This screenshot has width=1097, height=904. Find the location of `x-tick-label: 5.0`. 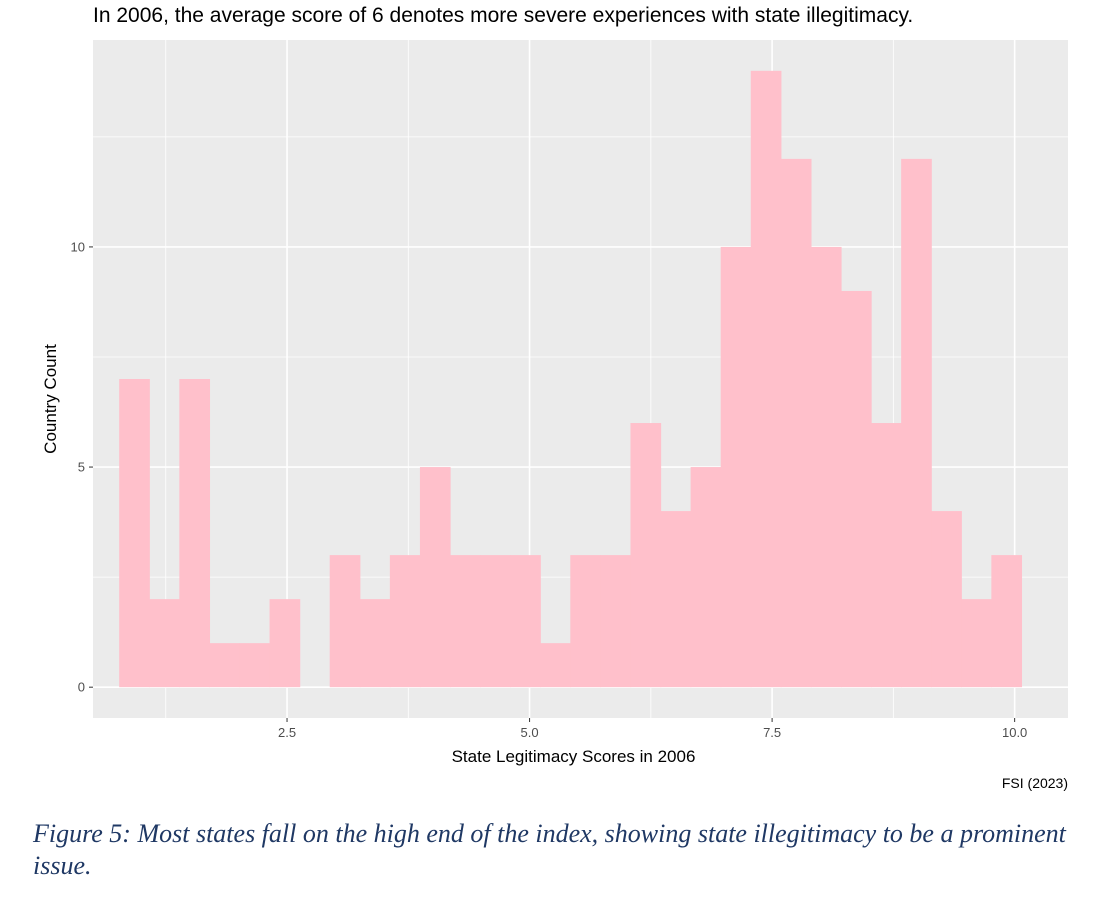

x-tick-label: 5.0 is located at coordinates (530, 732).